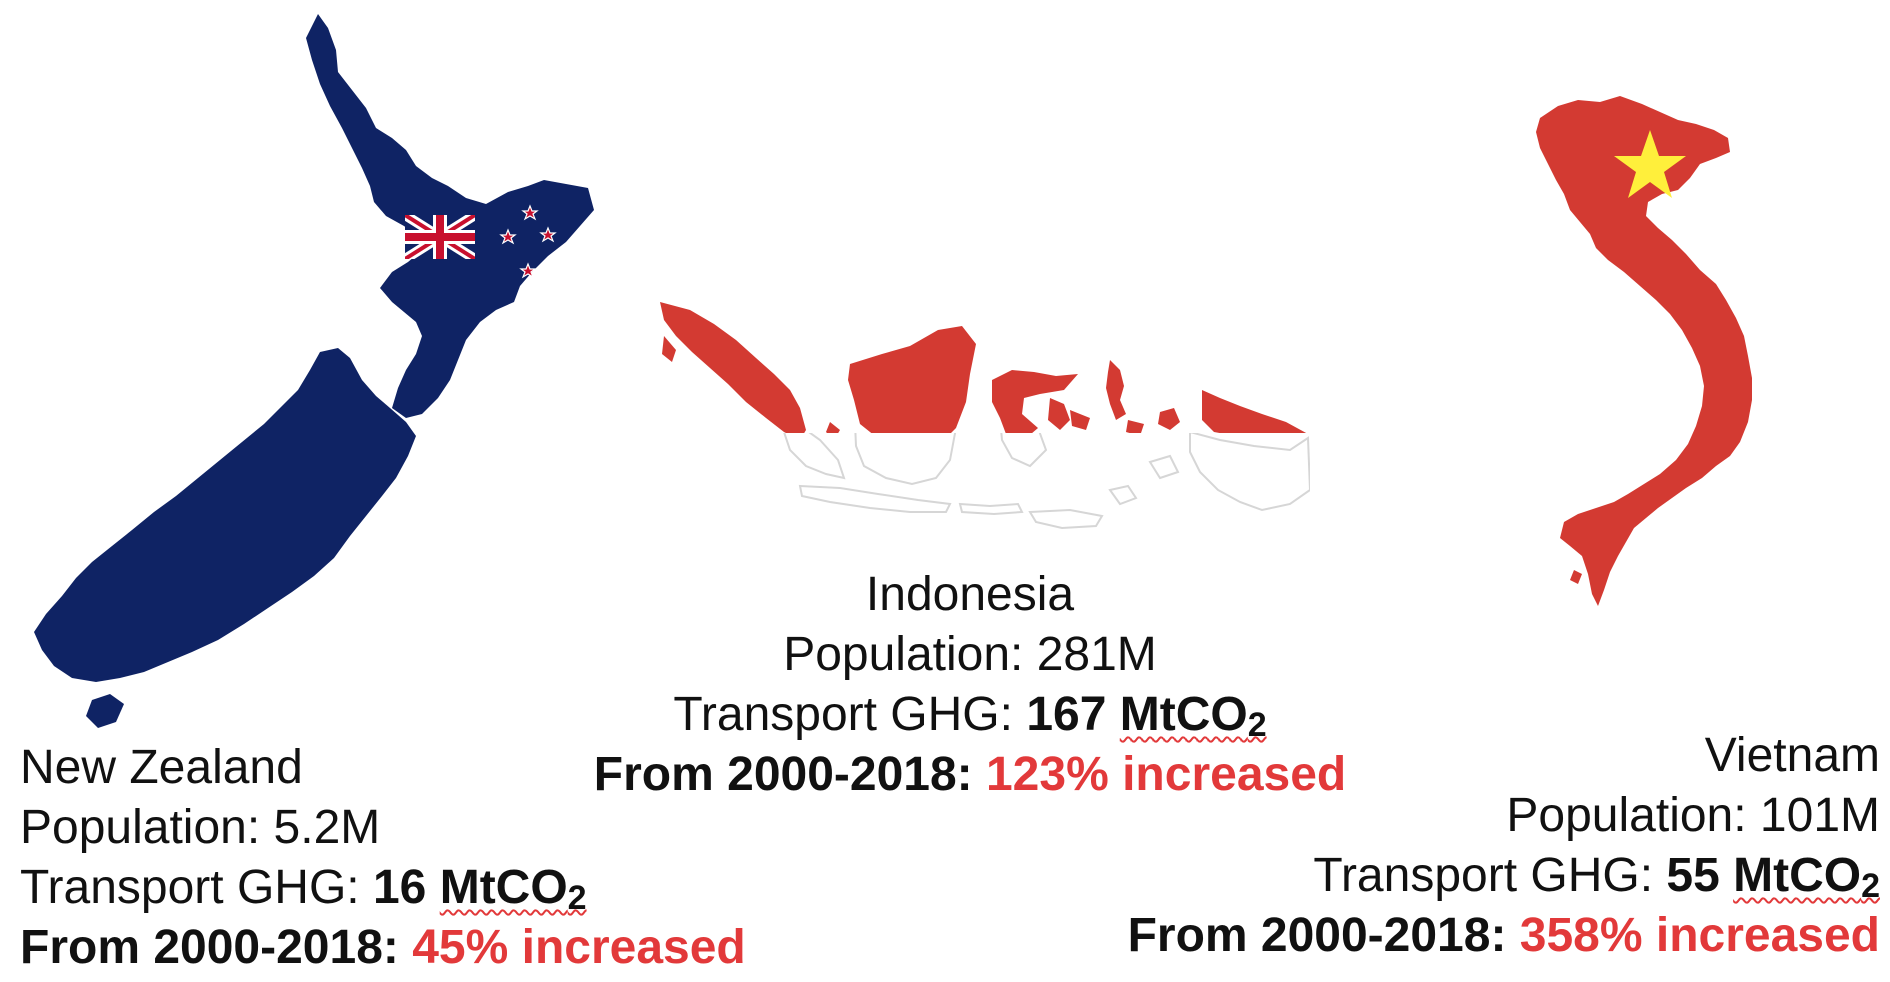 Image resolution: width=1890 pixels, height=982 pixels. I want to click on vietnam-island, so click(1576, 577).